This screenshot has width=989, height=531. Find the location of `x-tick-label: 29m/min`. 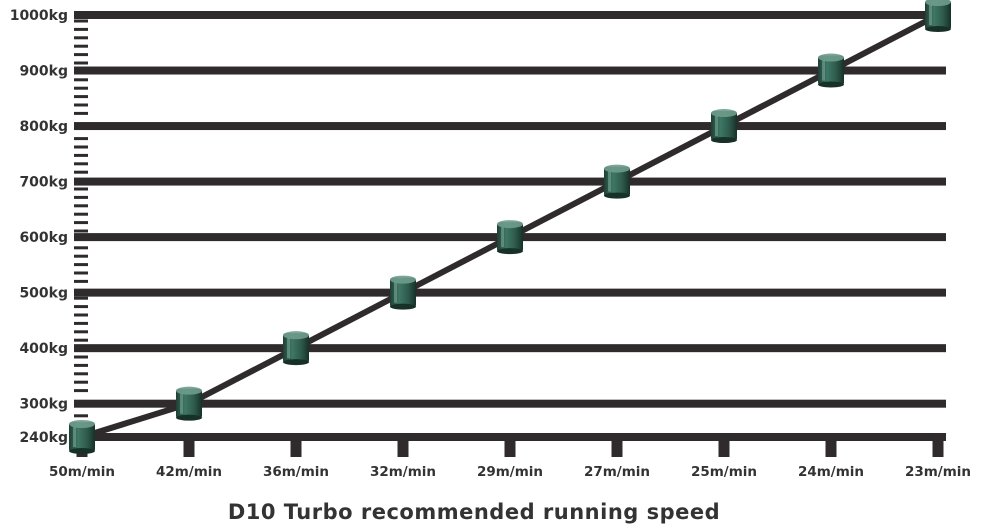

x-tick-label: 29m/min is located at coordinates (510, 472).